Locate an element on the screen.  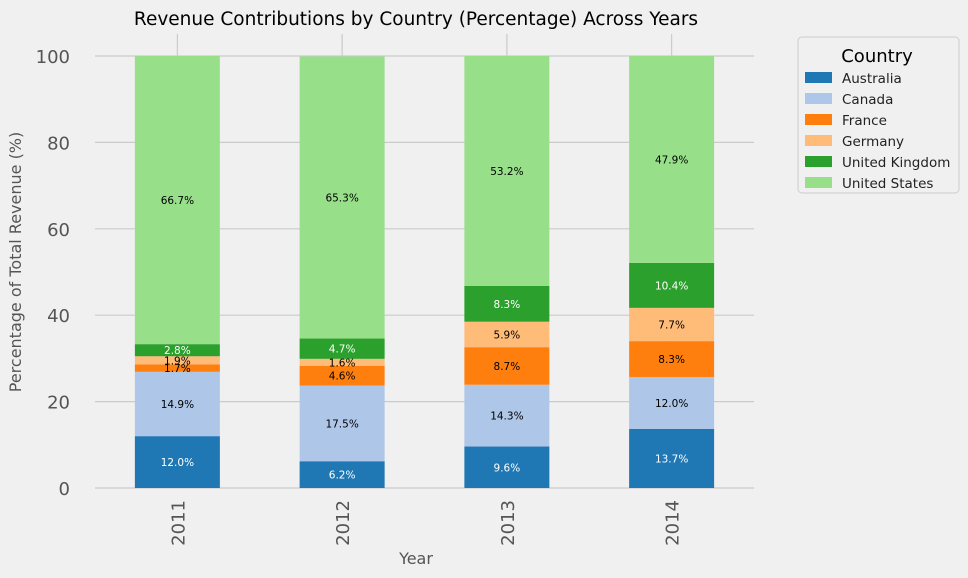
x-tick-label: 2012 is located at coordinates (343, 523).